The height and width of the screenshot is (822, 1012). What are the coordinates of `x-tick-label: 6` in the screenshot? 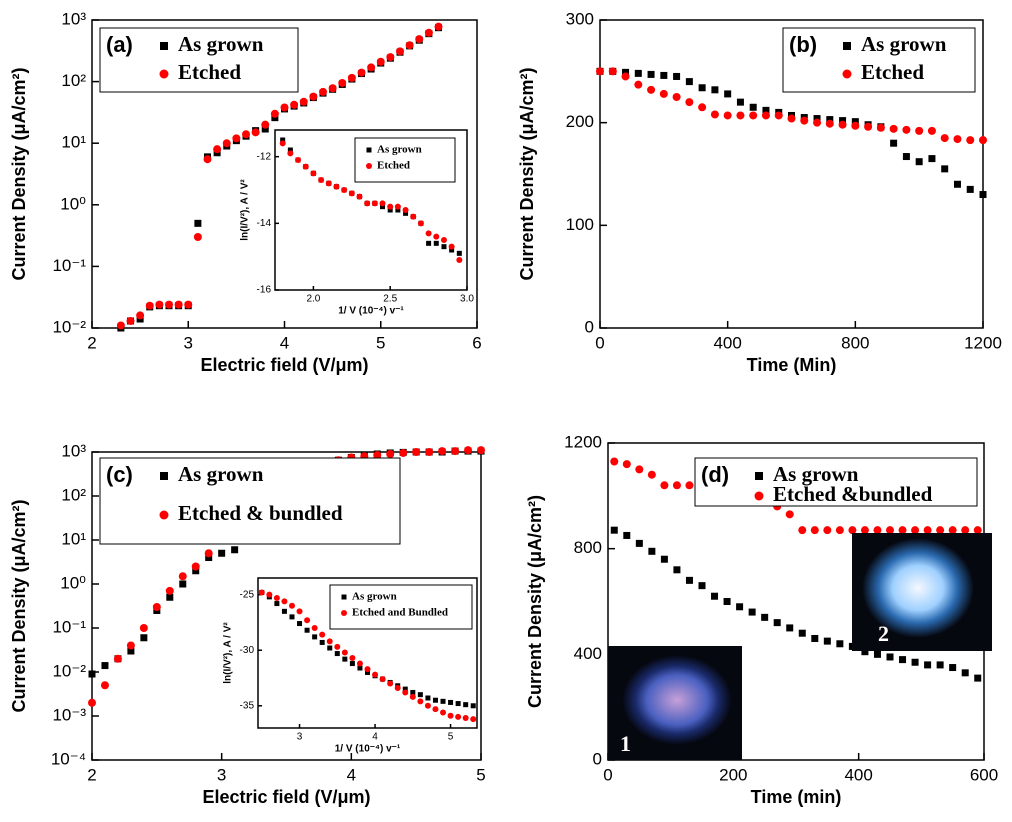 It's located at (476, 342).